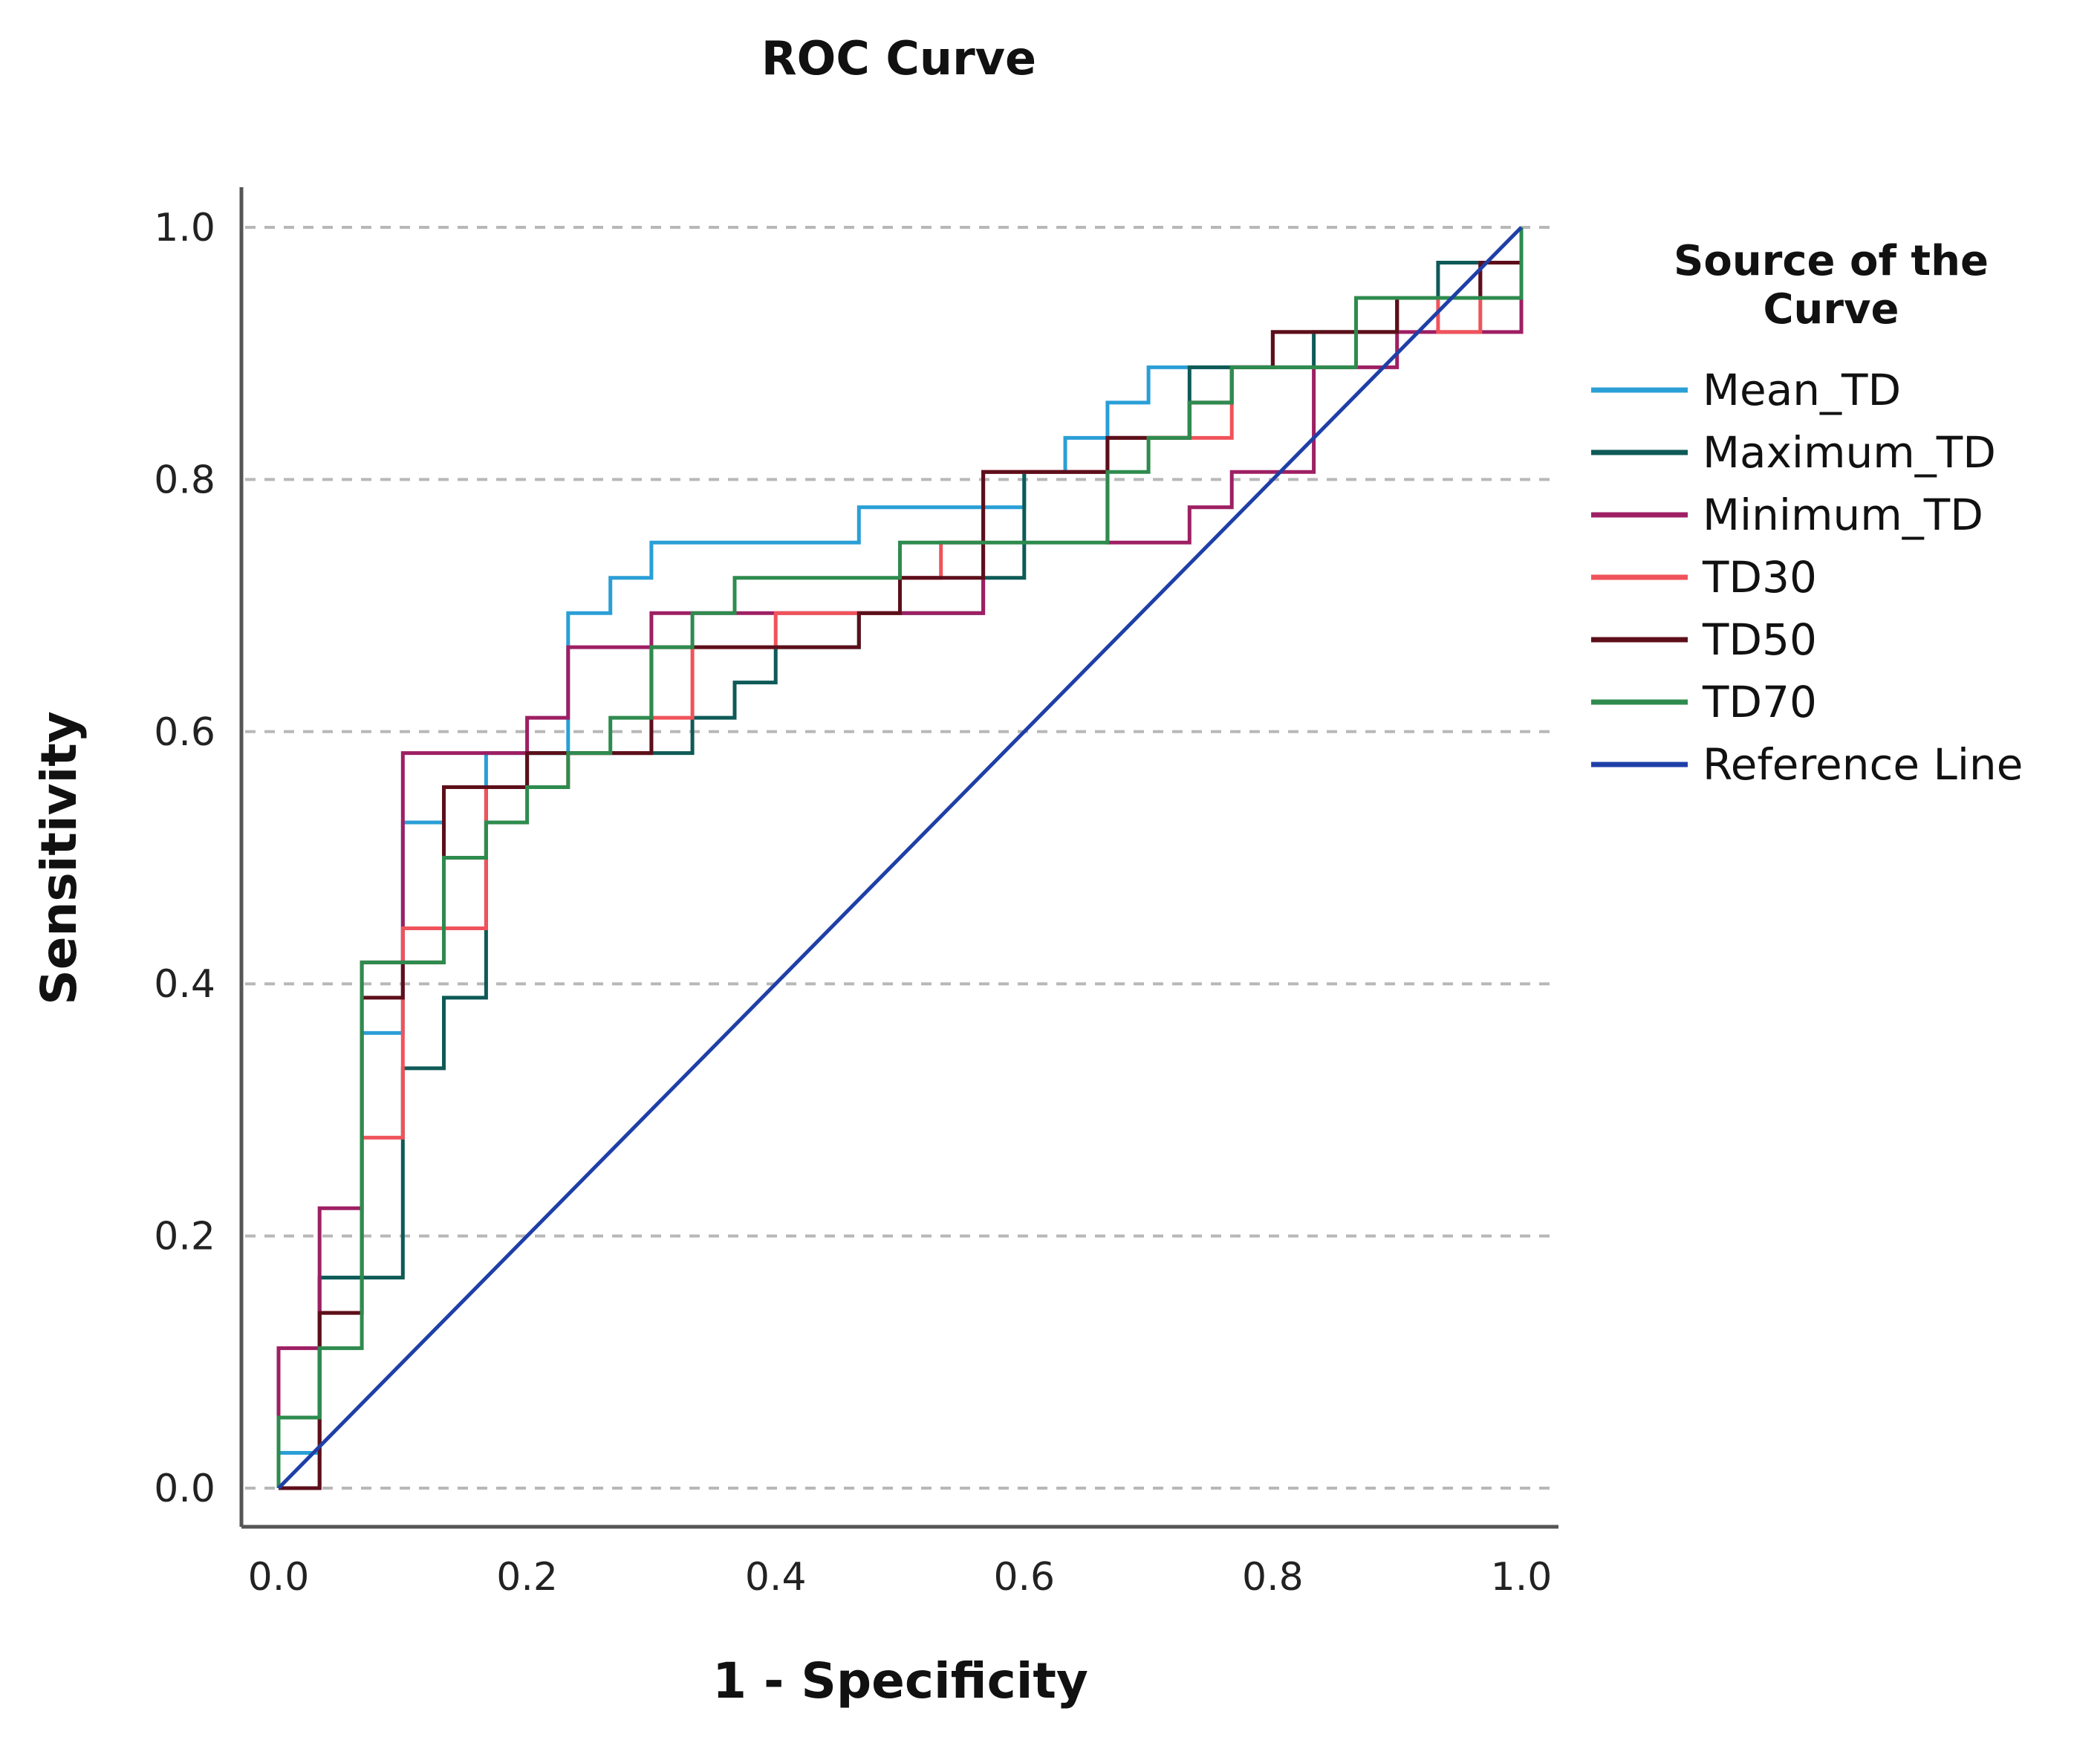 This screenshot has width=2100, height=1740. Describe the element at coordinates (184, 858) in the screenshot. I see `y-tick-labels: 0.0 0.2 0.4 0.6 0.8 1.0` at that location.